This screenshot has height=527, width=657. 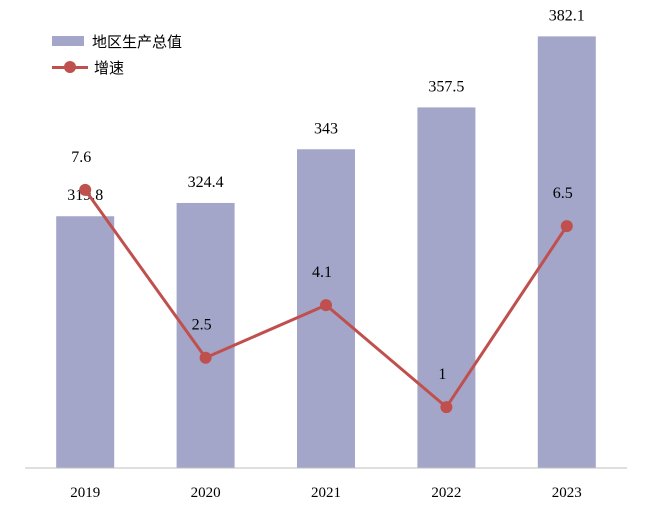 What do you see at coordinates (567, 15) in the screenshot?
I see `bar-label-2023: 382.1` at bounding box center [567, 15].